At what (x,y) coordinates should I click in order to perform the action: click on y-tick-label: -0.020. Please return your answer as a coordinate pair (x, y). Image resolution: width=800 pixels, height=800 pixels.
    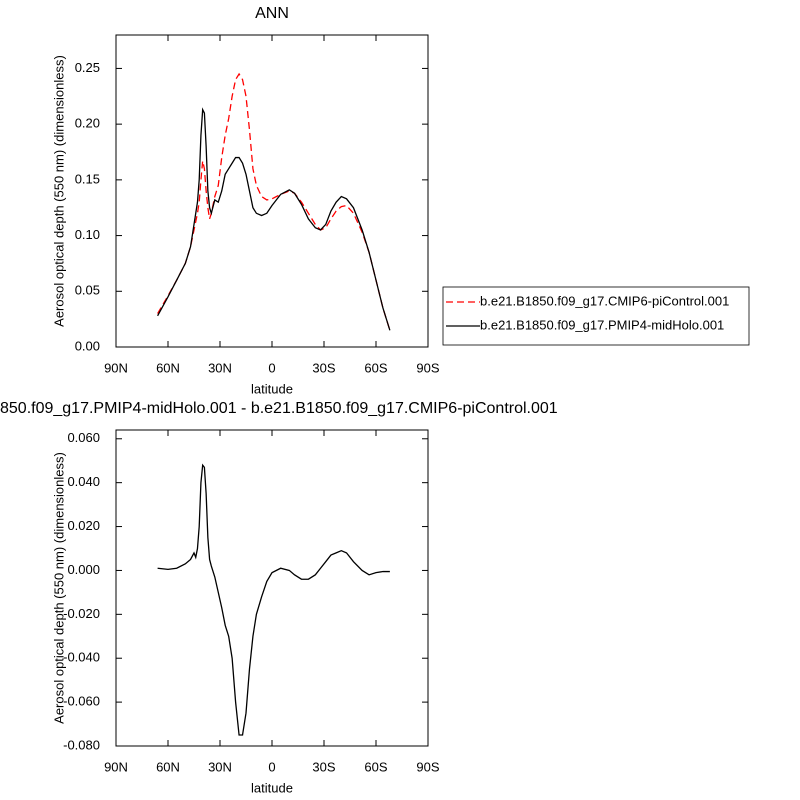
    Looking at the image, I should click on (81, 613).